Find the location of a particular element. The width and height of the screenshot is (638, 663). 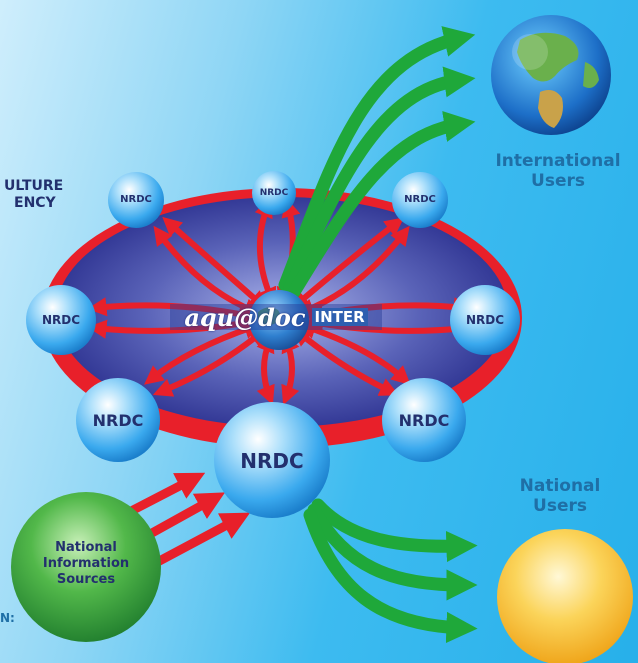

left-cut-text: ULTURE ENCY is located at coordinates (31, 195).